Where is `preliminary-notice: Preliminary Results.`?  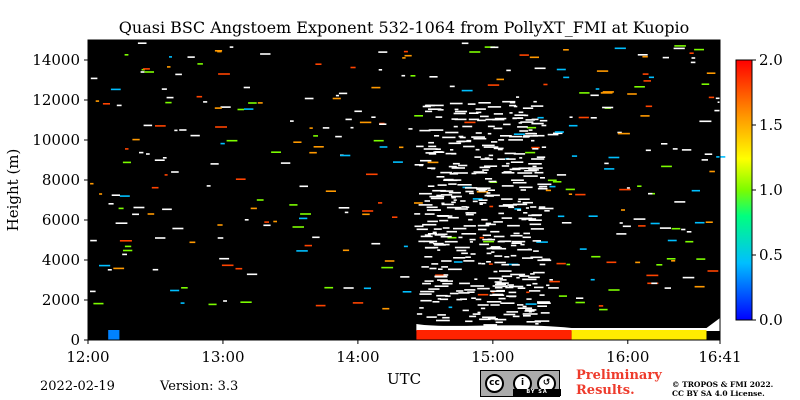
preliminary-notice: Preliminary Results. is located at coordinates (619, 383).